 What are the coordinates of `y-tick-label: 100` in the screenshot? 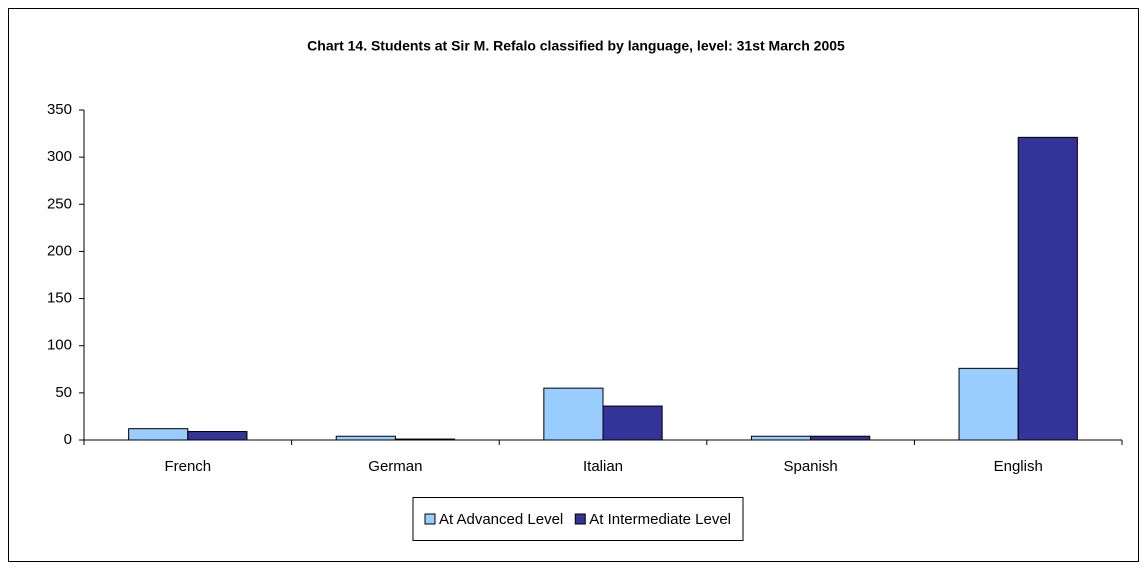 It's located at (59, 345).